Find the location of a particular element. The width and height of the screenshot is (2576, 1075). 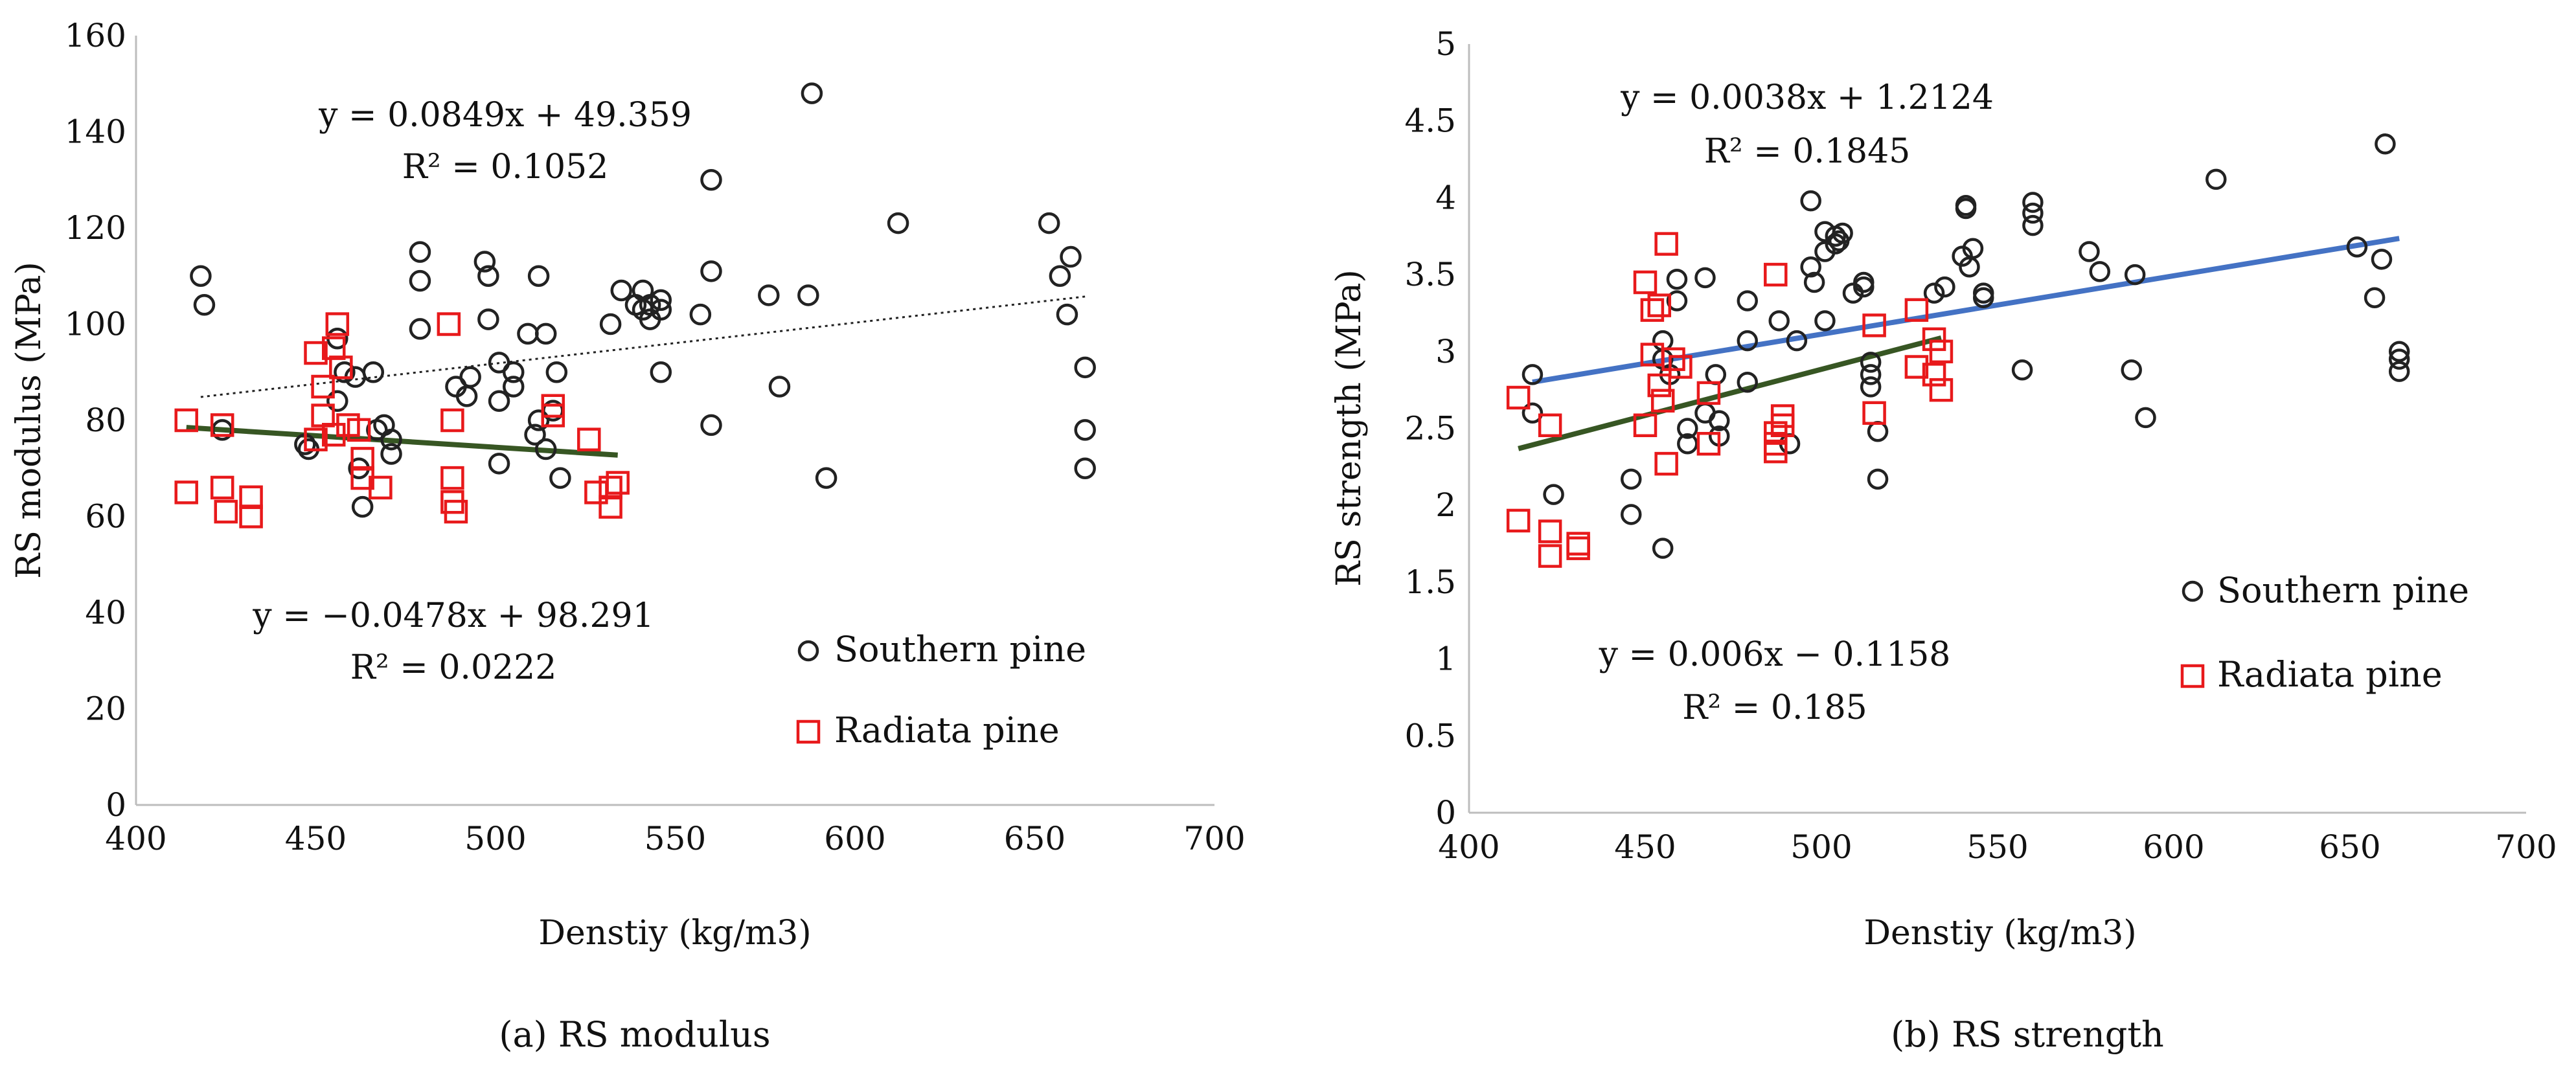

x-tick-label: 400 is located at coordinates (1468, 847).